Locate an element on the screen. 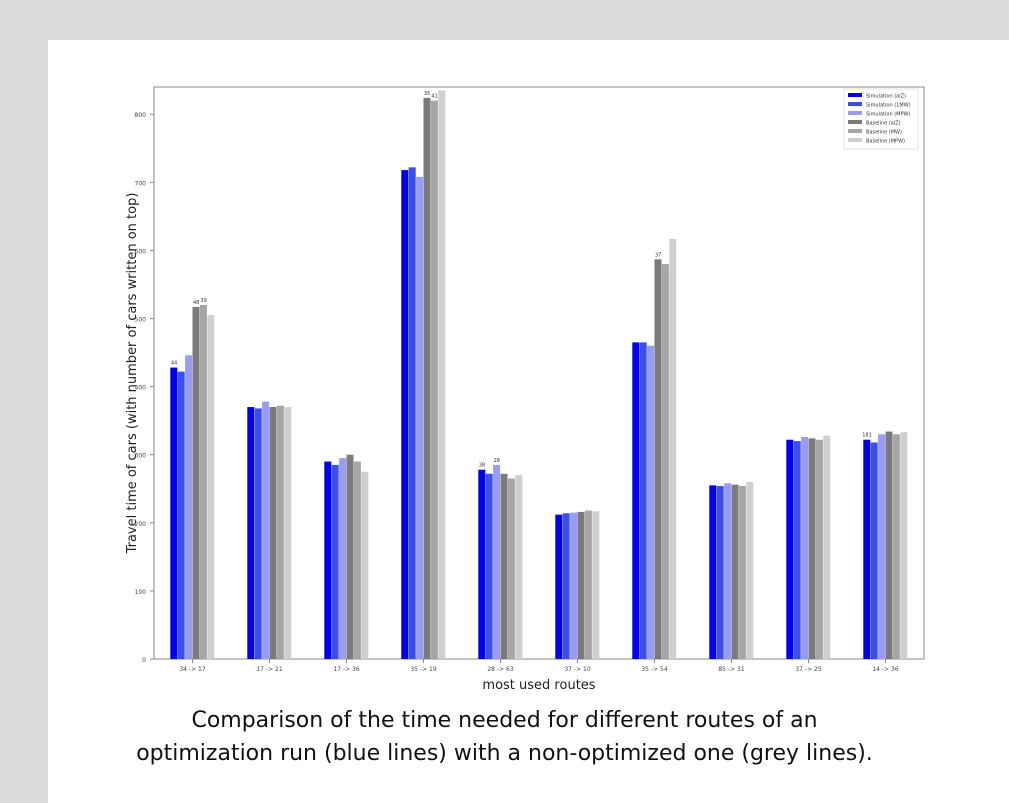 The image size is (1009, 803). bar-value-label: 35 is located at coordinates (427, 94).